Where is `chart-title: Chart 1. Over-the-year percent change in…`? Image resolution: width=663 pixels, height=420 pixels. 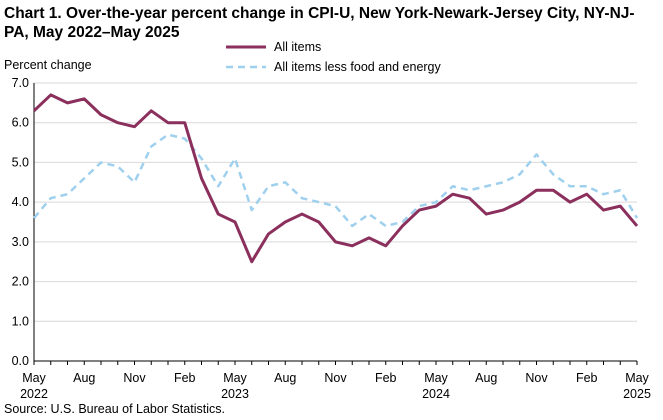
chart-title: Chart 1. Over-the-year percent change in… is located at coordinates (319, 23).